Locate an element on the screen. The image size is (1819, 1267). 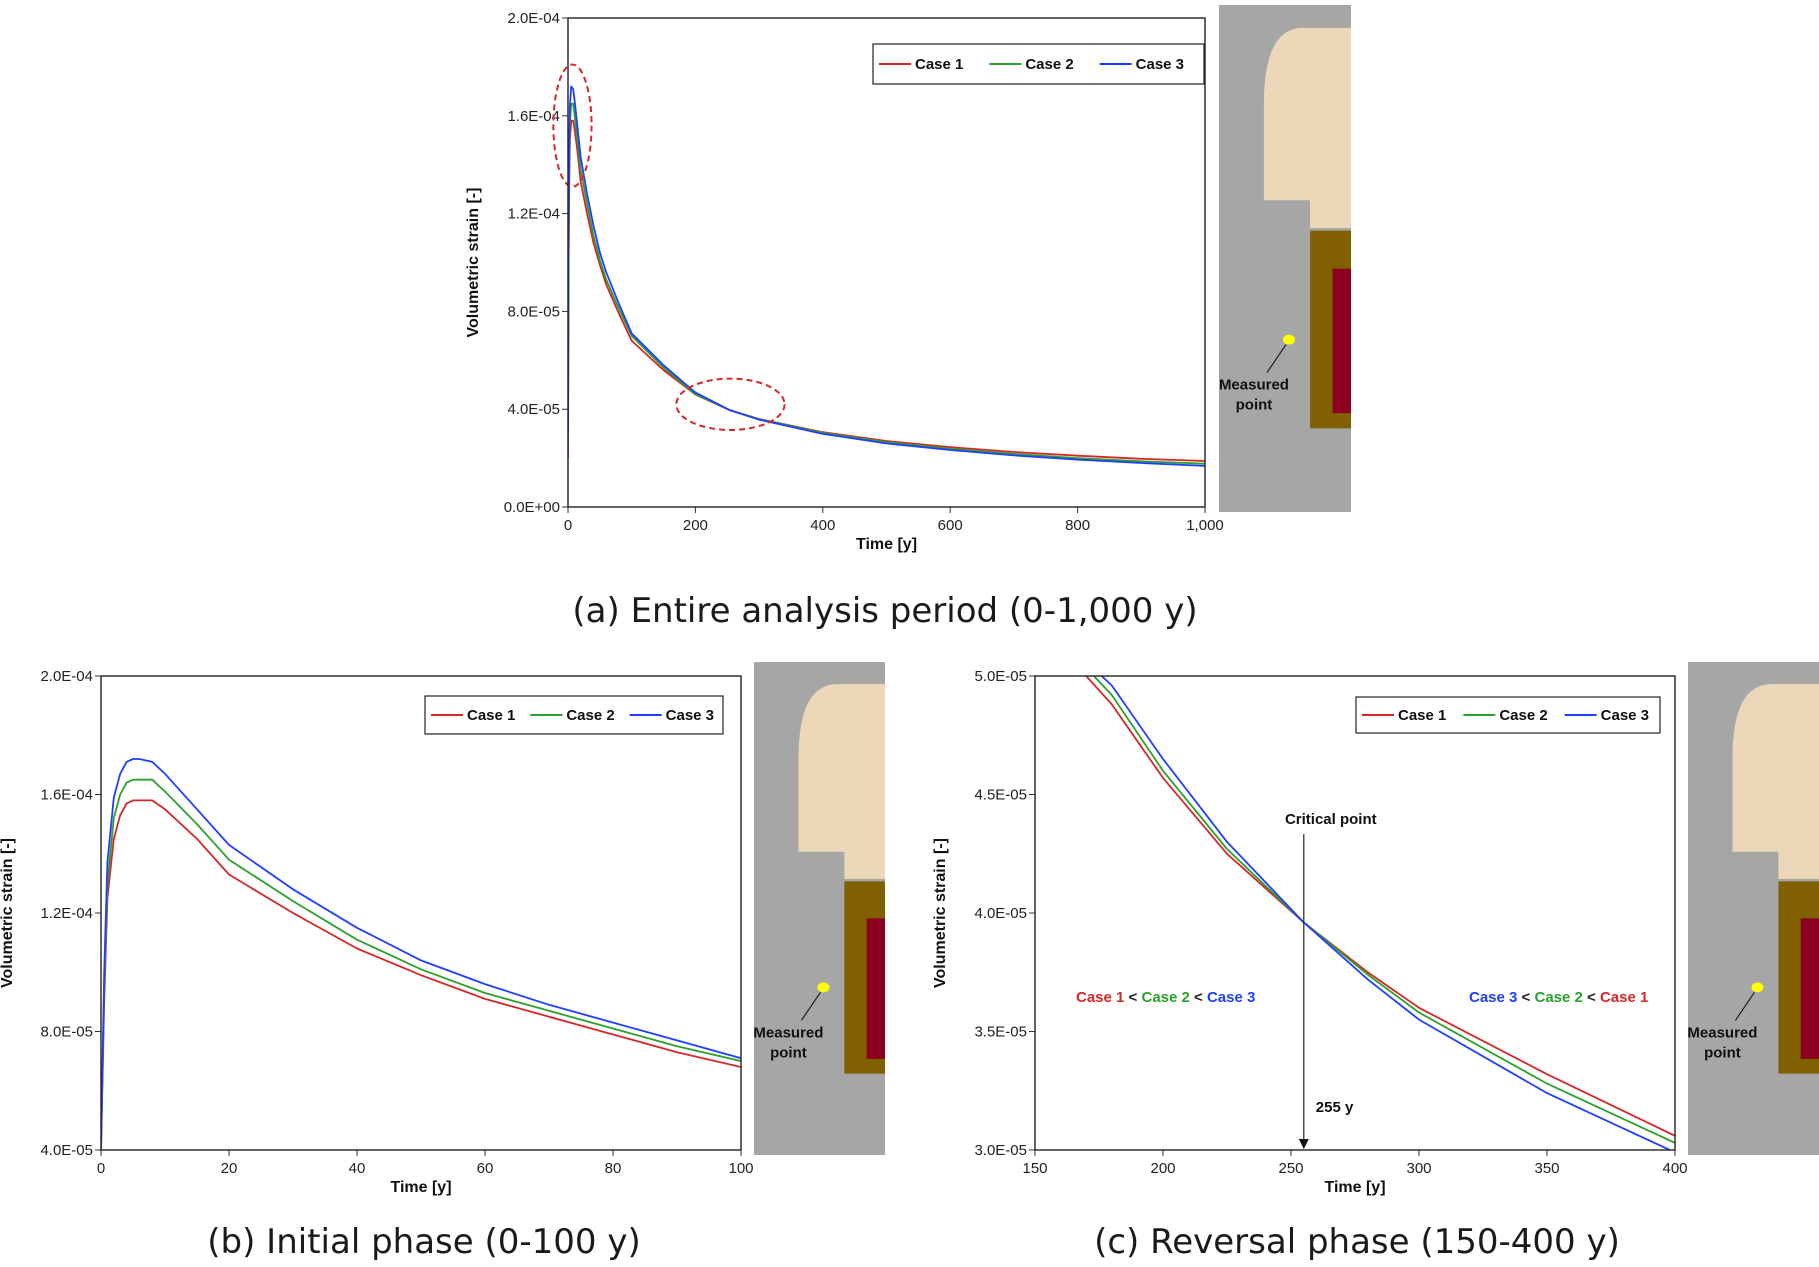
x-tick-label: 100 is located at coordinates (740, 1168).